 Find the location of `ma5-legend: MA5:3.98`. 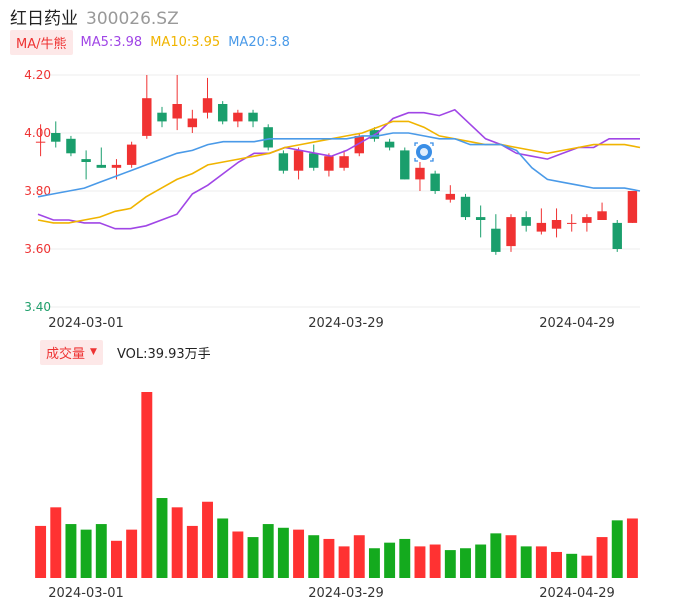

ma5-legend: MA5:3.98 is located at coordinates (111, 42).